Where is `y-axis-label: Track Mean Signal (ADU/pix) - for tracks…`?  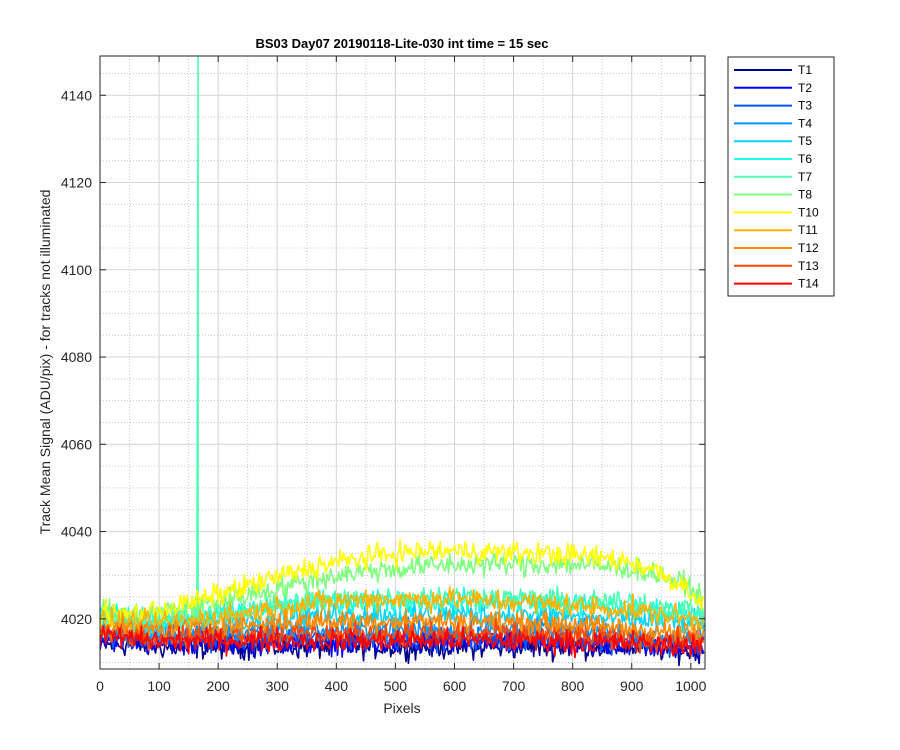
y-axis-label: Track Mean Signal (ADU/pix) - for tracks… is located at coordinates (45, 362).